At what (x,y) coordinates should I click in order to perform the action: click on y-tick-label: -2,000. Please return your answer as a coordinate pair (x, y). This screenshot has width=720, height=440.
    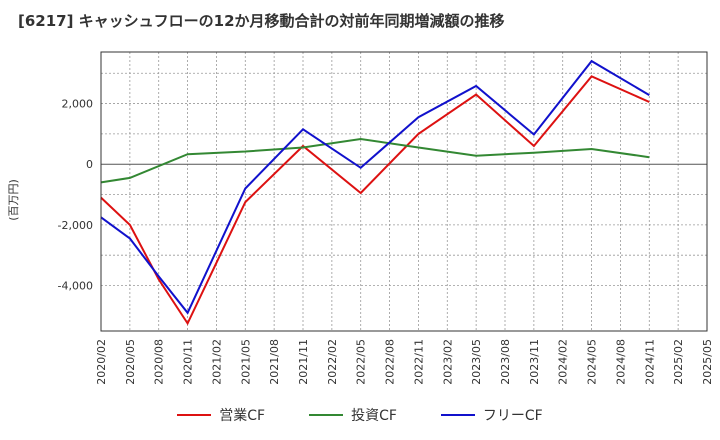
    Looking at the image, I should click on (75, 225).